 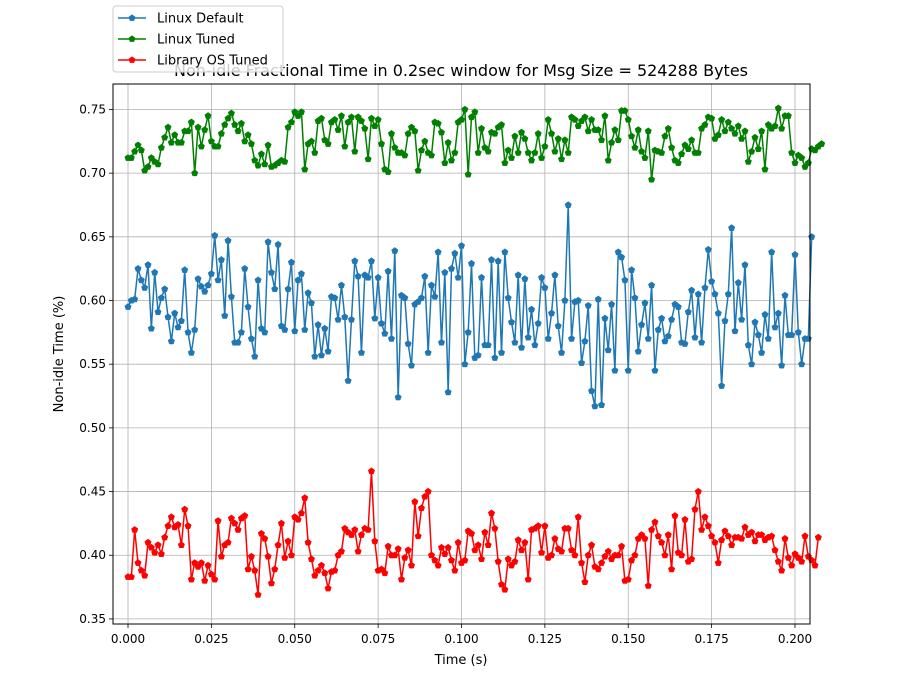 I want to click on x-tick-label: 0.150, so click(x=628, y=639).